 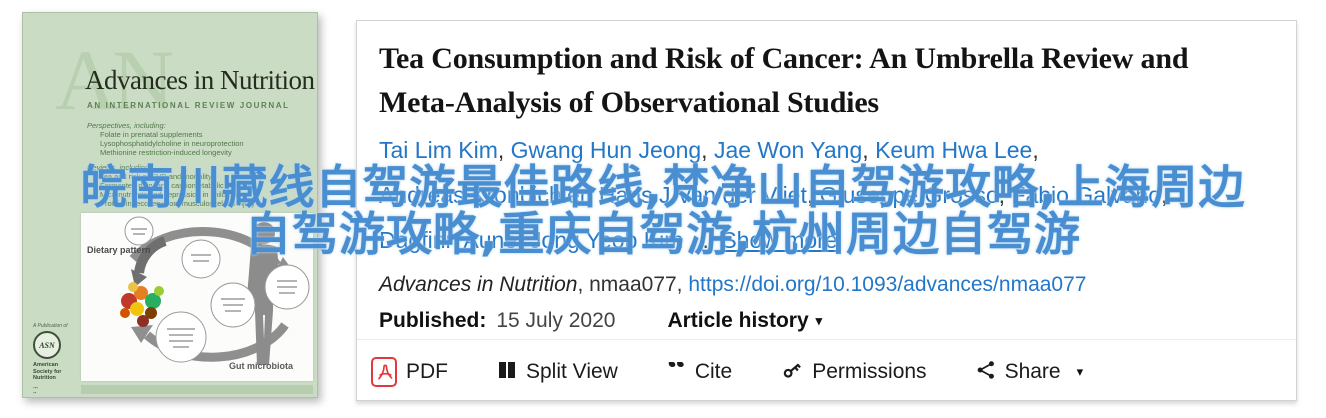 I want to click on pdf-icon, so click(x=384, y=372).